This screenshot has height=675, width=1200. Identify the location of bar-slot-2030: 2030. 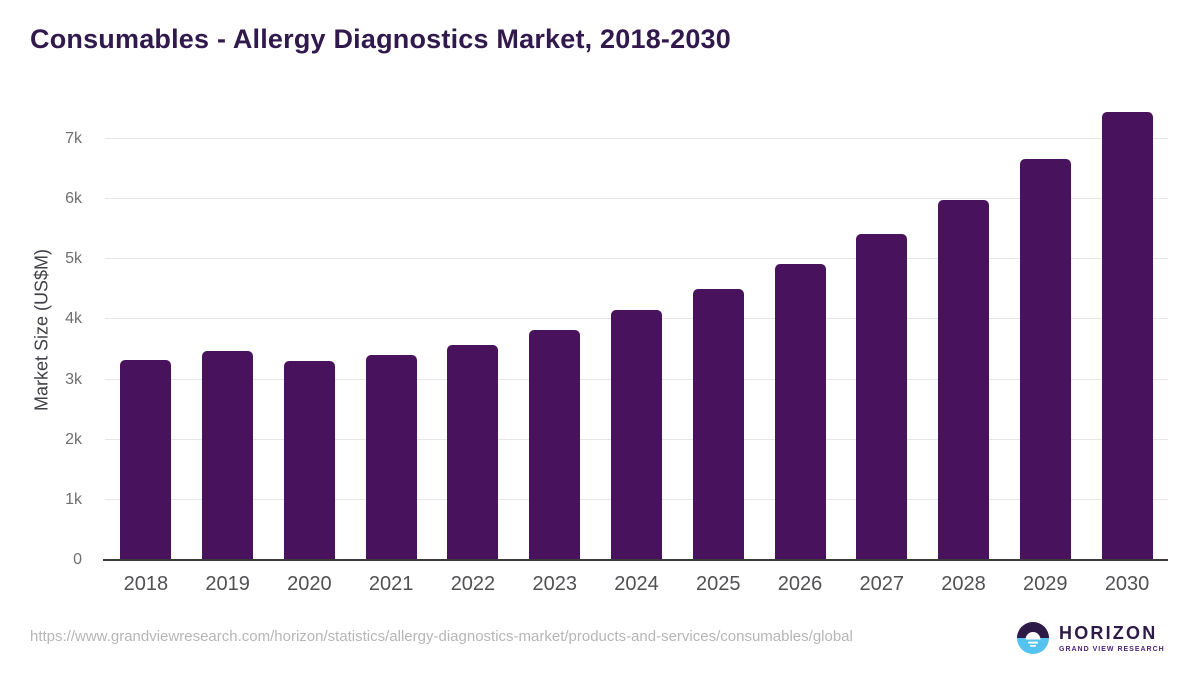
(1127, 347).